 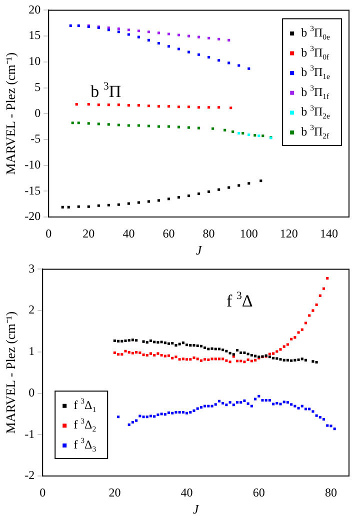 What do you see at coordinates (31, 351) in the screenshot?
I see `y-tick-label: 1` at bounding box center [31, 351].